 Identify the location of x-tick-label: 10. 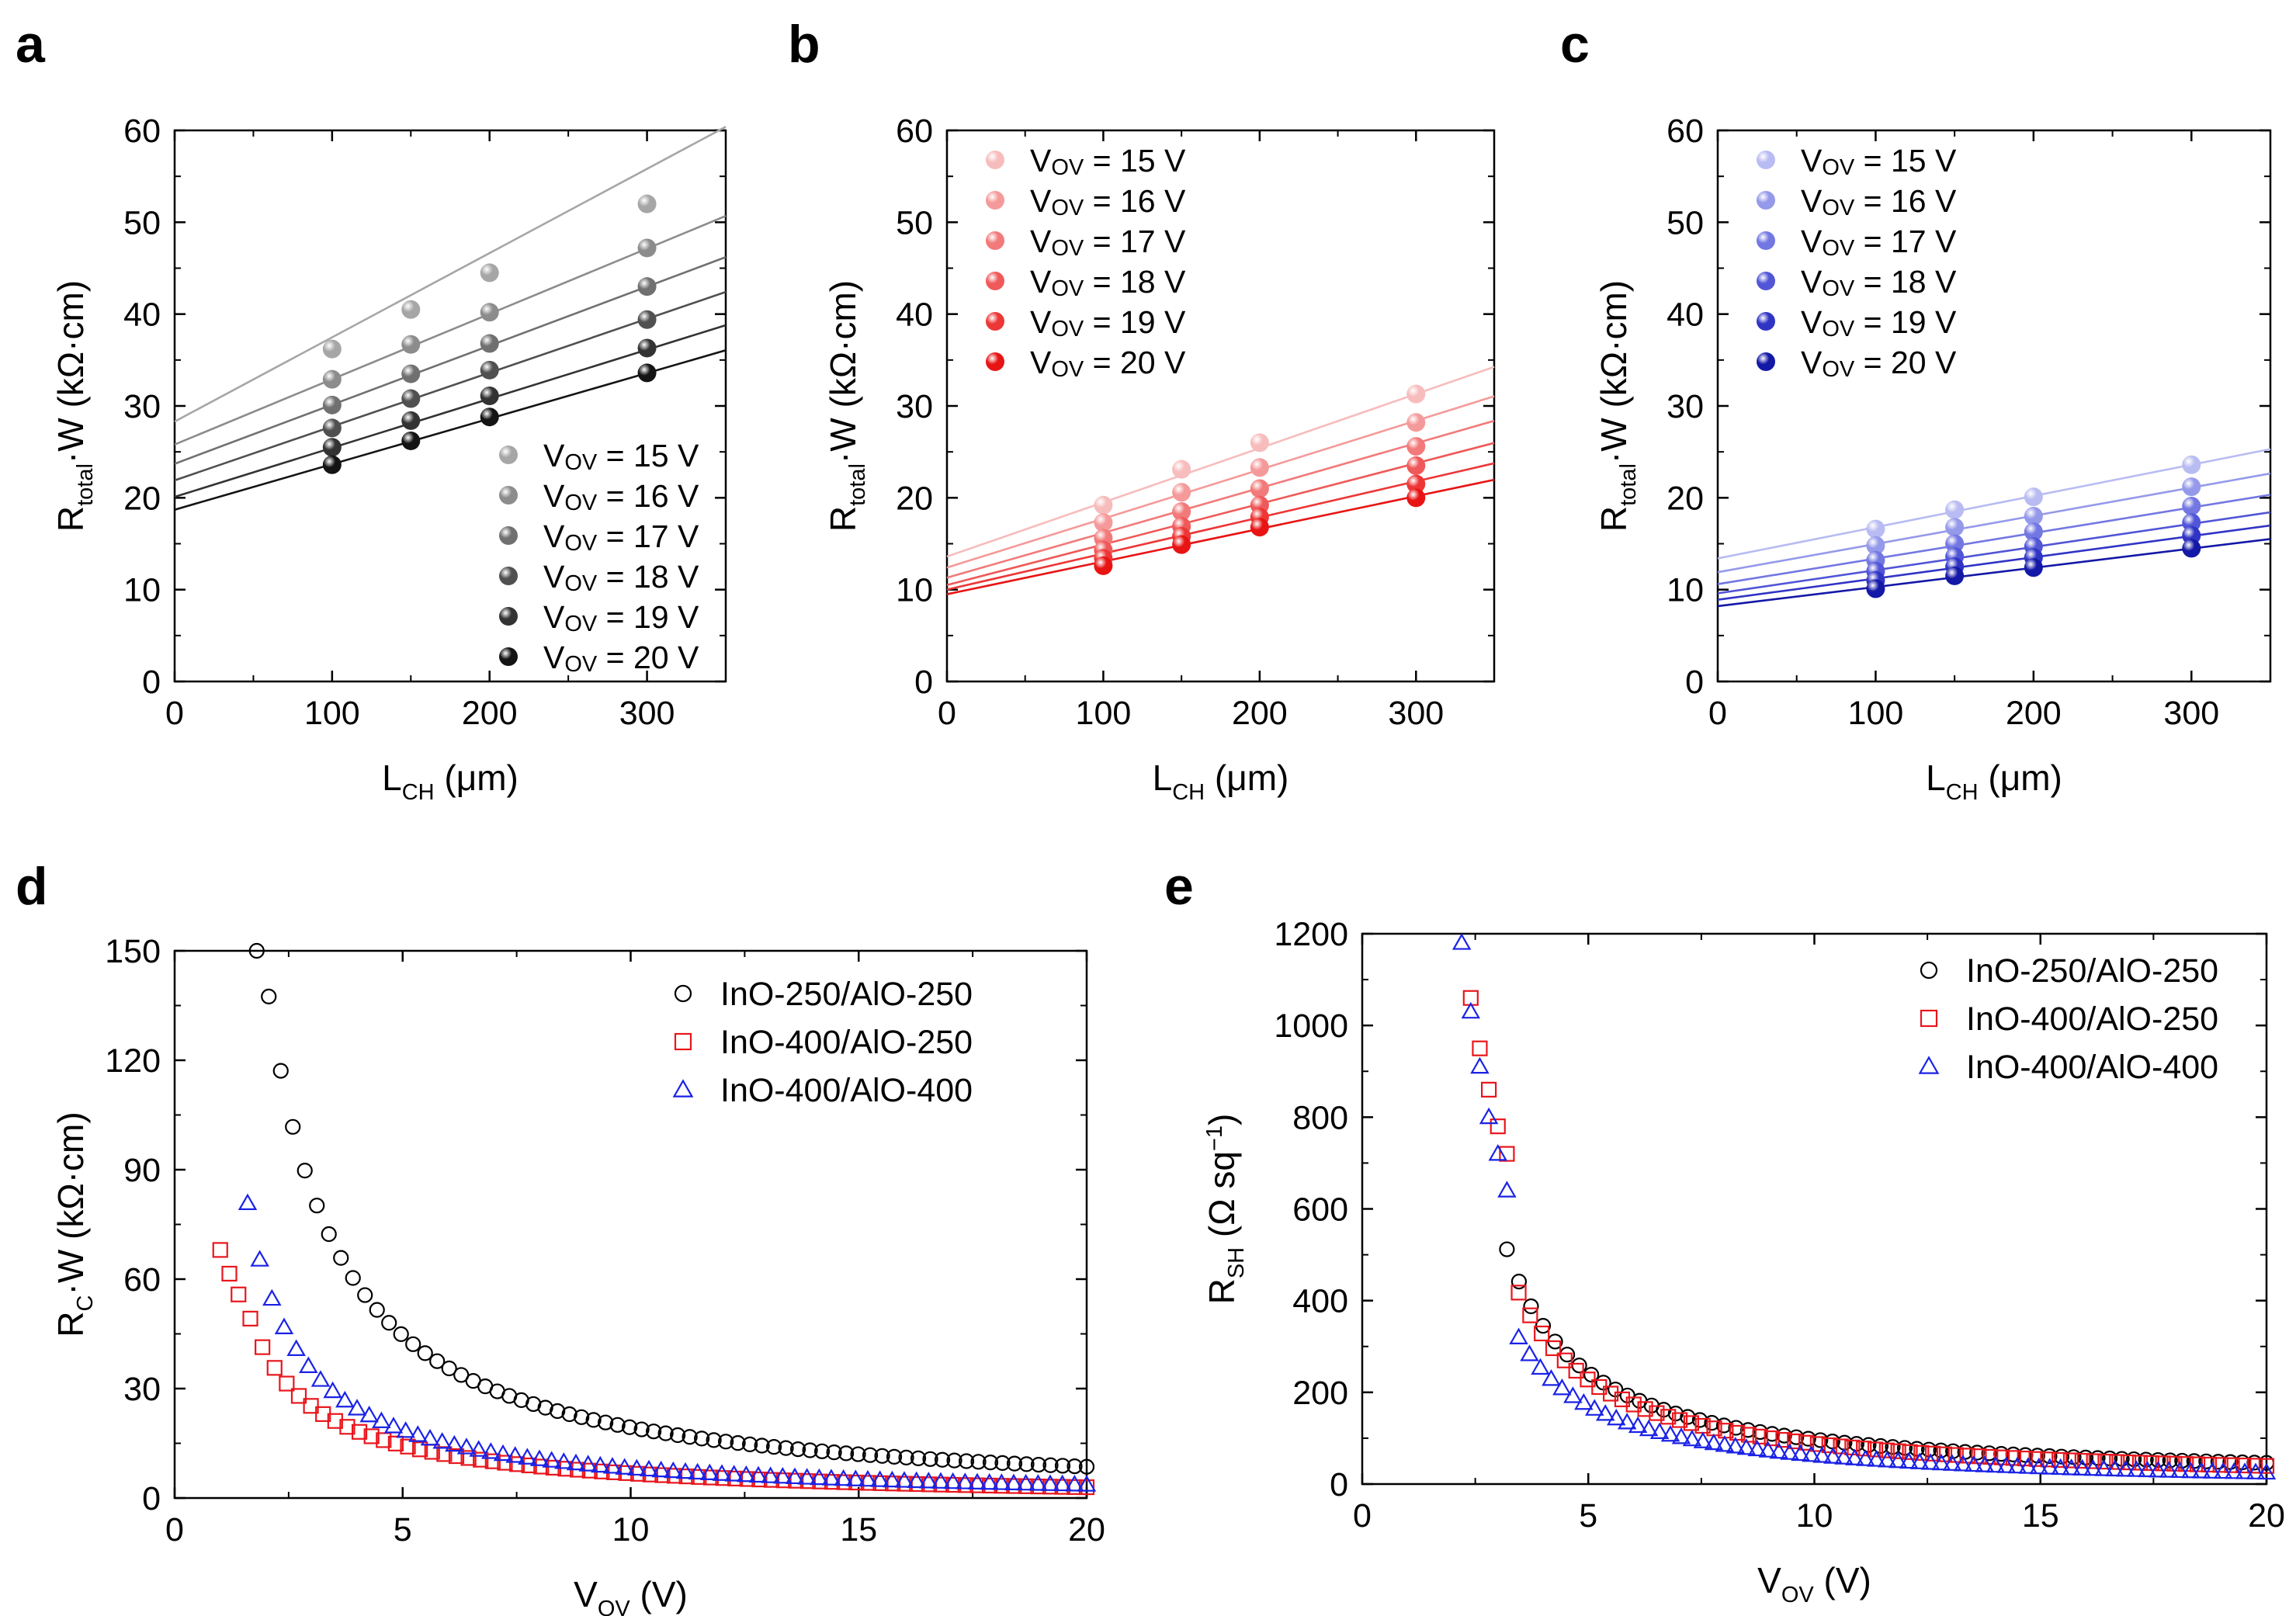
(1814, 1516).